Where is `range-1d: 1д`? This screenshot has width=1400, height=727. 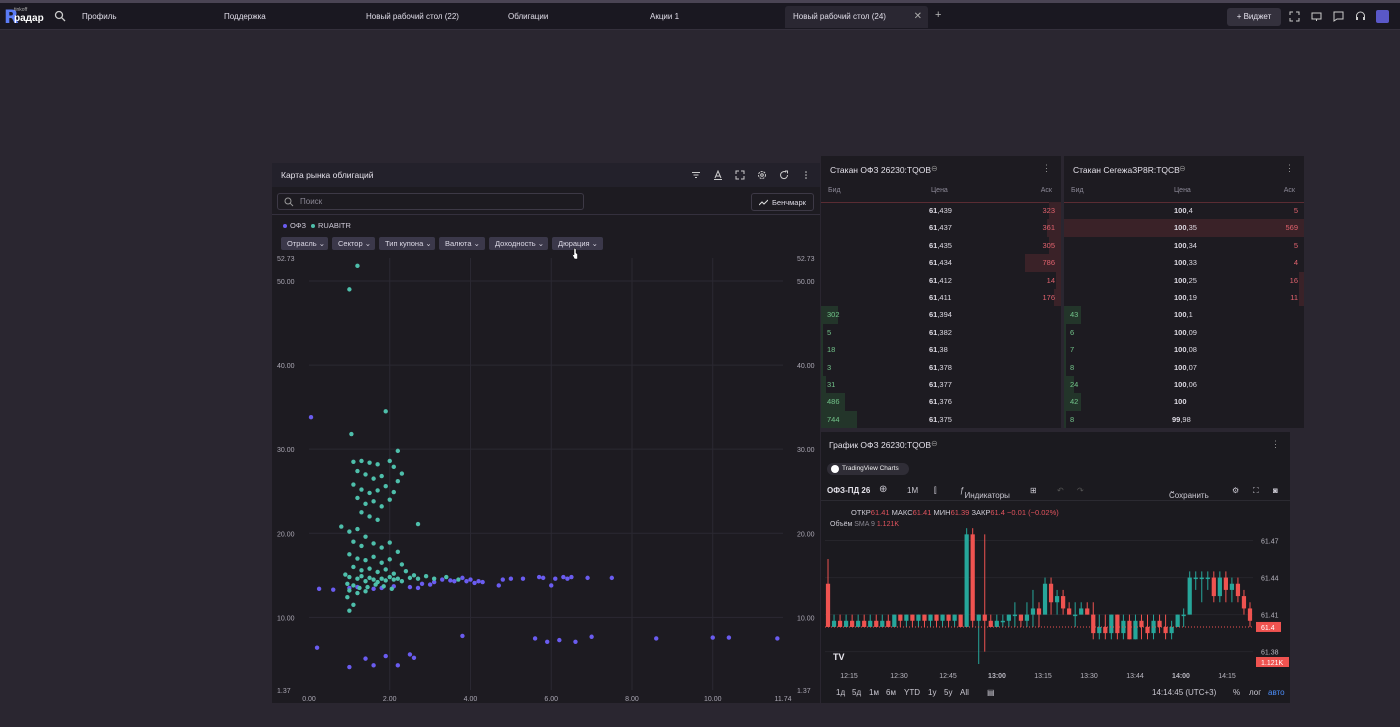
range-1d: 1д is located at coordinates (841, 692).